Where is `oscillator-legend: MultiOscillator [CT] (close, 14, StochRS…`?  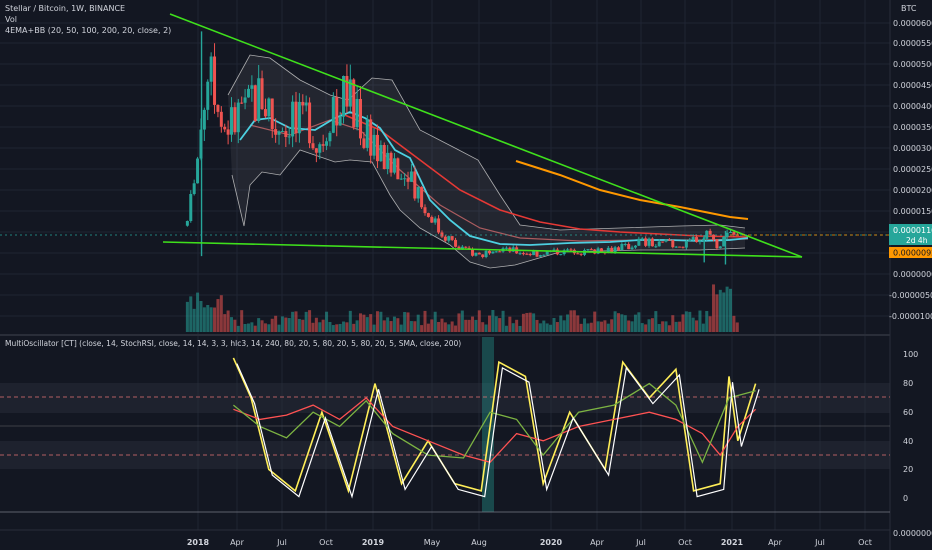 oscillator-legend: MultiOscillator [CT] (close, 14, StochRS… is located at coordinates (233, 343).